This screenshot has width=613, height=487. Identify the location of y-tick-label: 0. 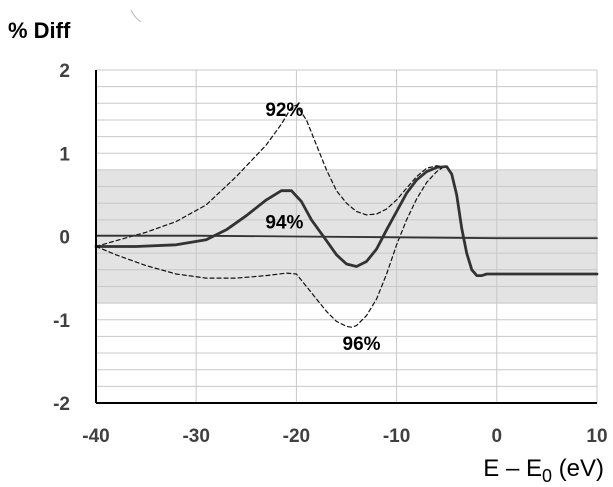
(64, 238).